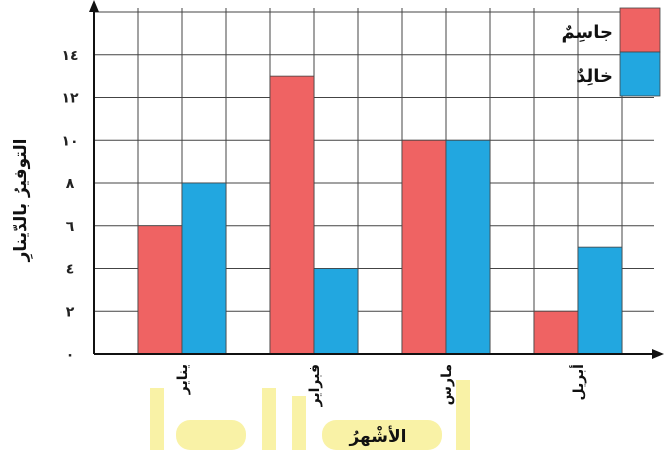 Image resolution: width=664 pixels, height=450 pixels. I want to click on y-tick-label: ٤, so click(70, 270).